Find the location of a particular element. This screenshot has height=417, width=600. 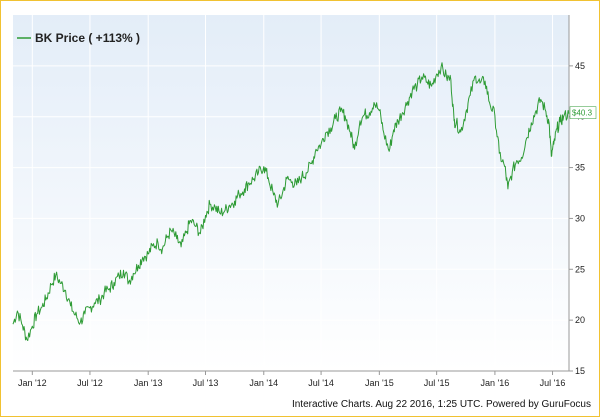

legend: BK Price ( +113% ) is located at coordinates (78, 38).